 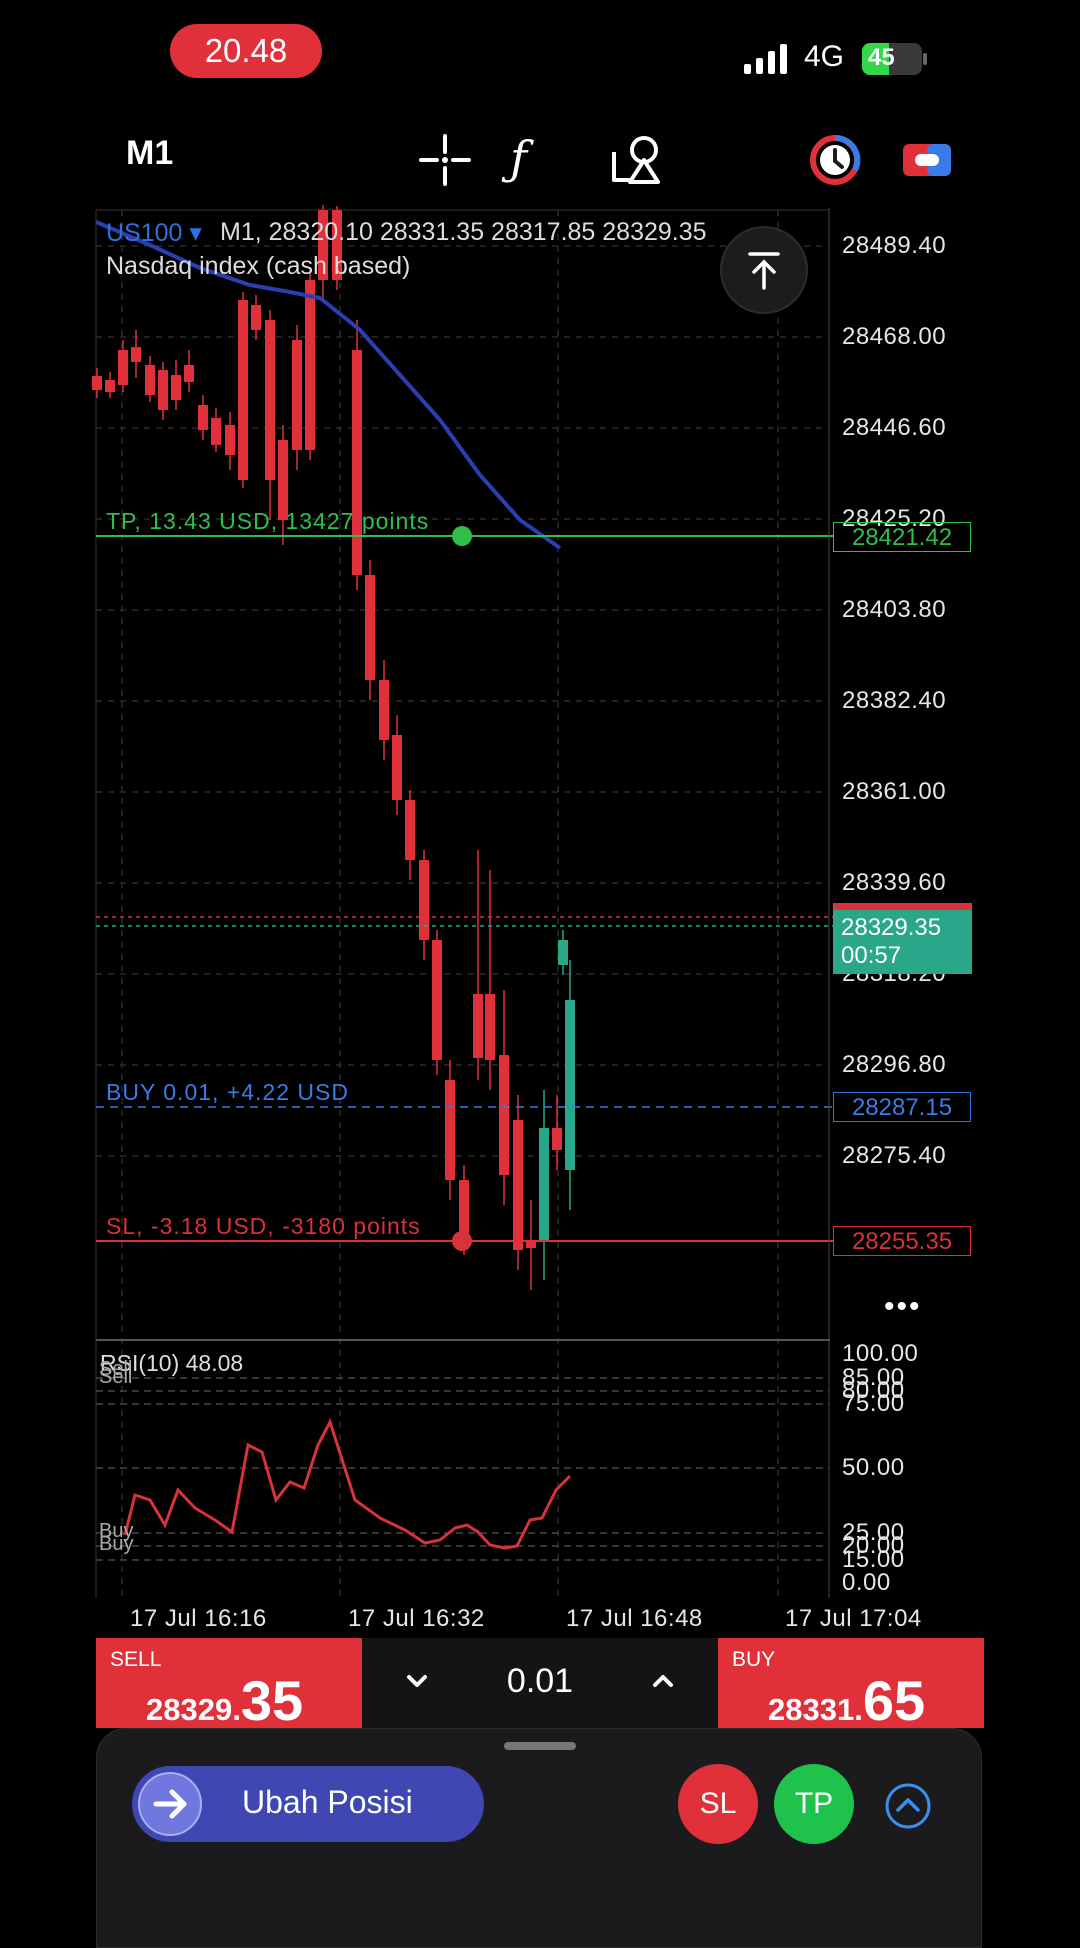 I want to click on rsi-axis-label: 100.00, so click(x=880, y=1353).